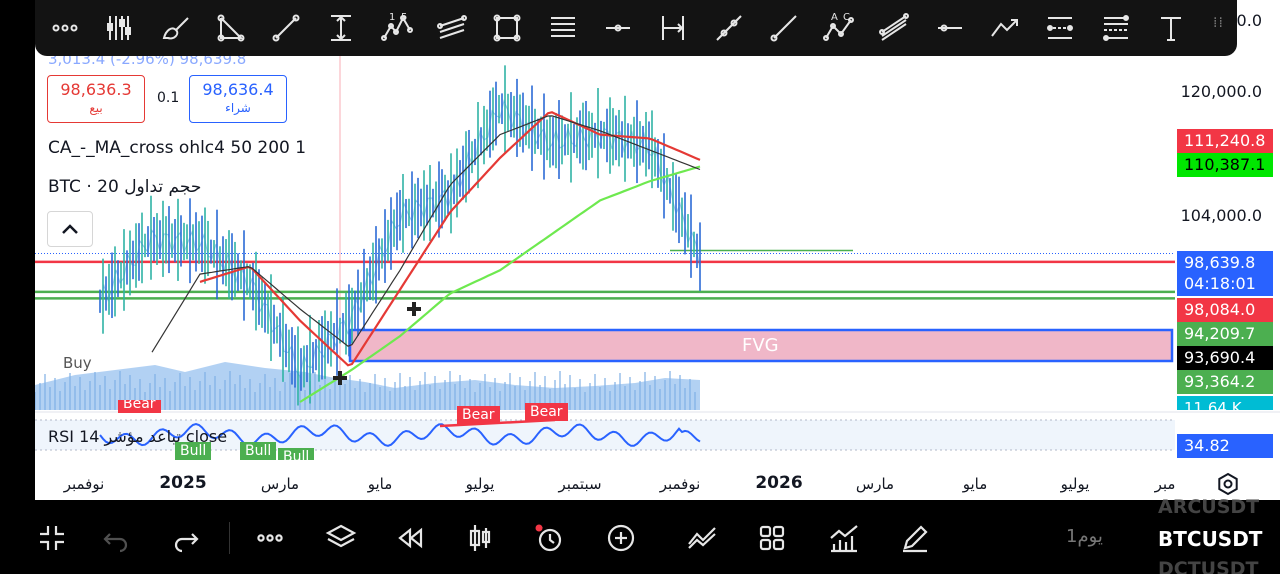 The width and height of the screenshot is (1280, 574). I want to click on settings-icon, so click(1228, 484).